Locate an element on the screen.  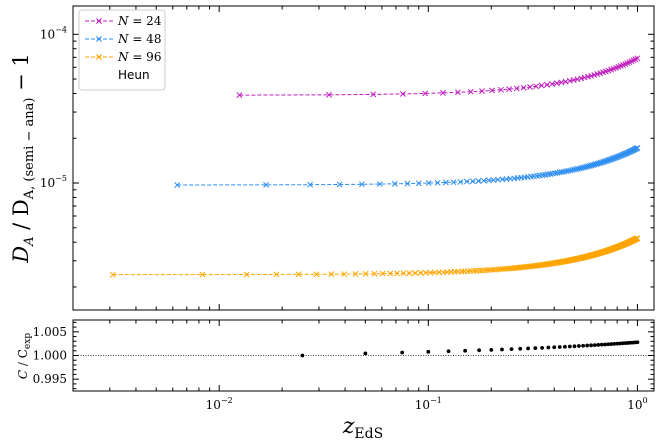
y-tick-label: 10⁻⁵ is located at coordinates (53, 182).